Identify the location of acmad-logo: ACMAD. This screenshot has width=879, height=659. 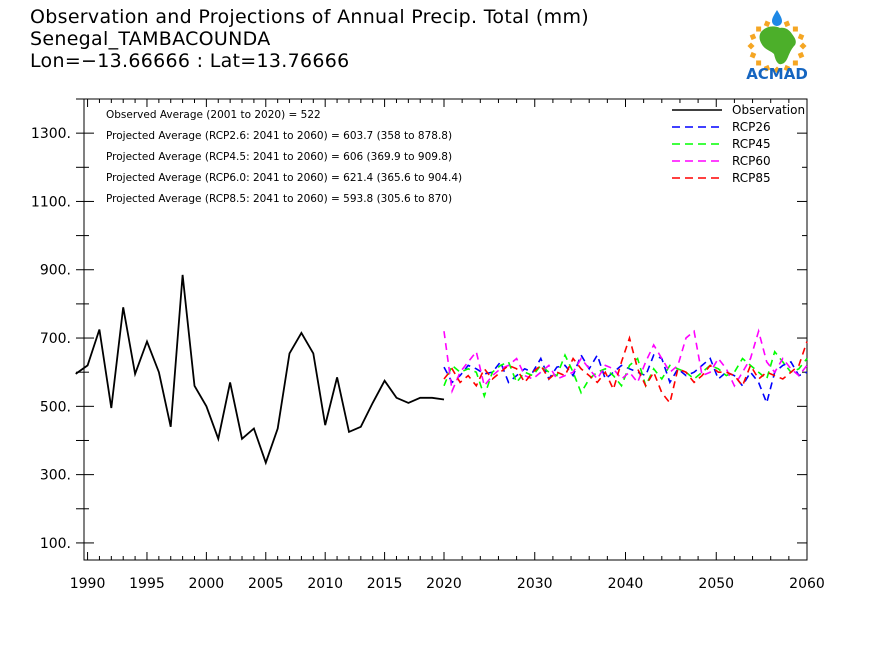
(777, 46).